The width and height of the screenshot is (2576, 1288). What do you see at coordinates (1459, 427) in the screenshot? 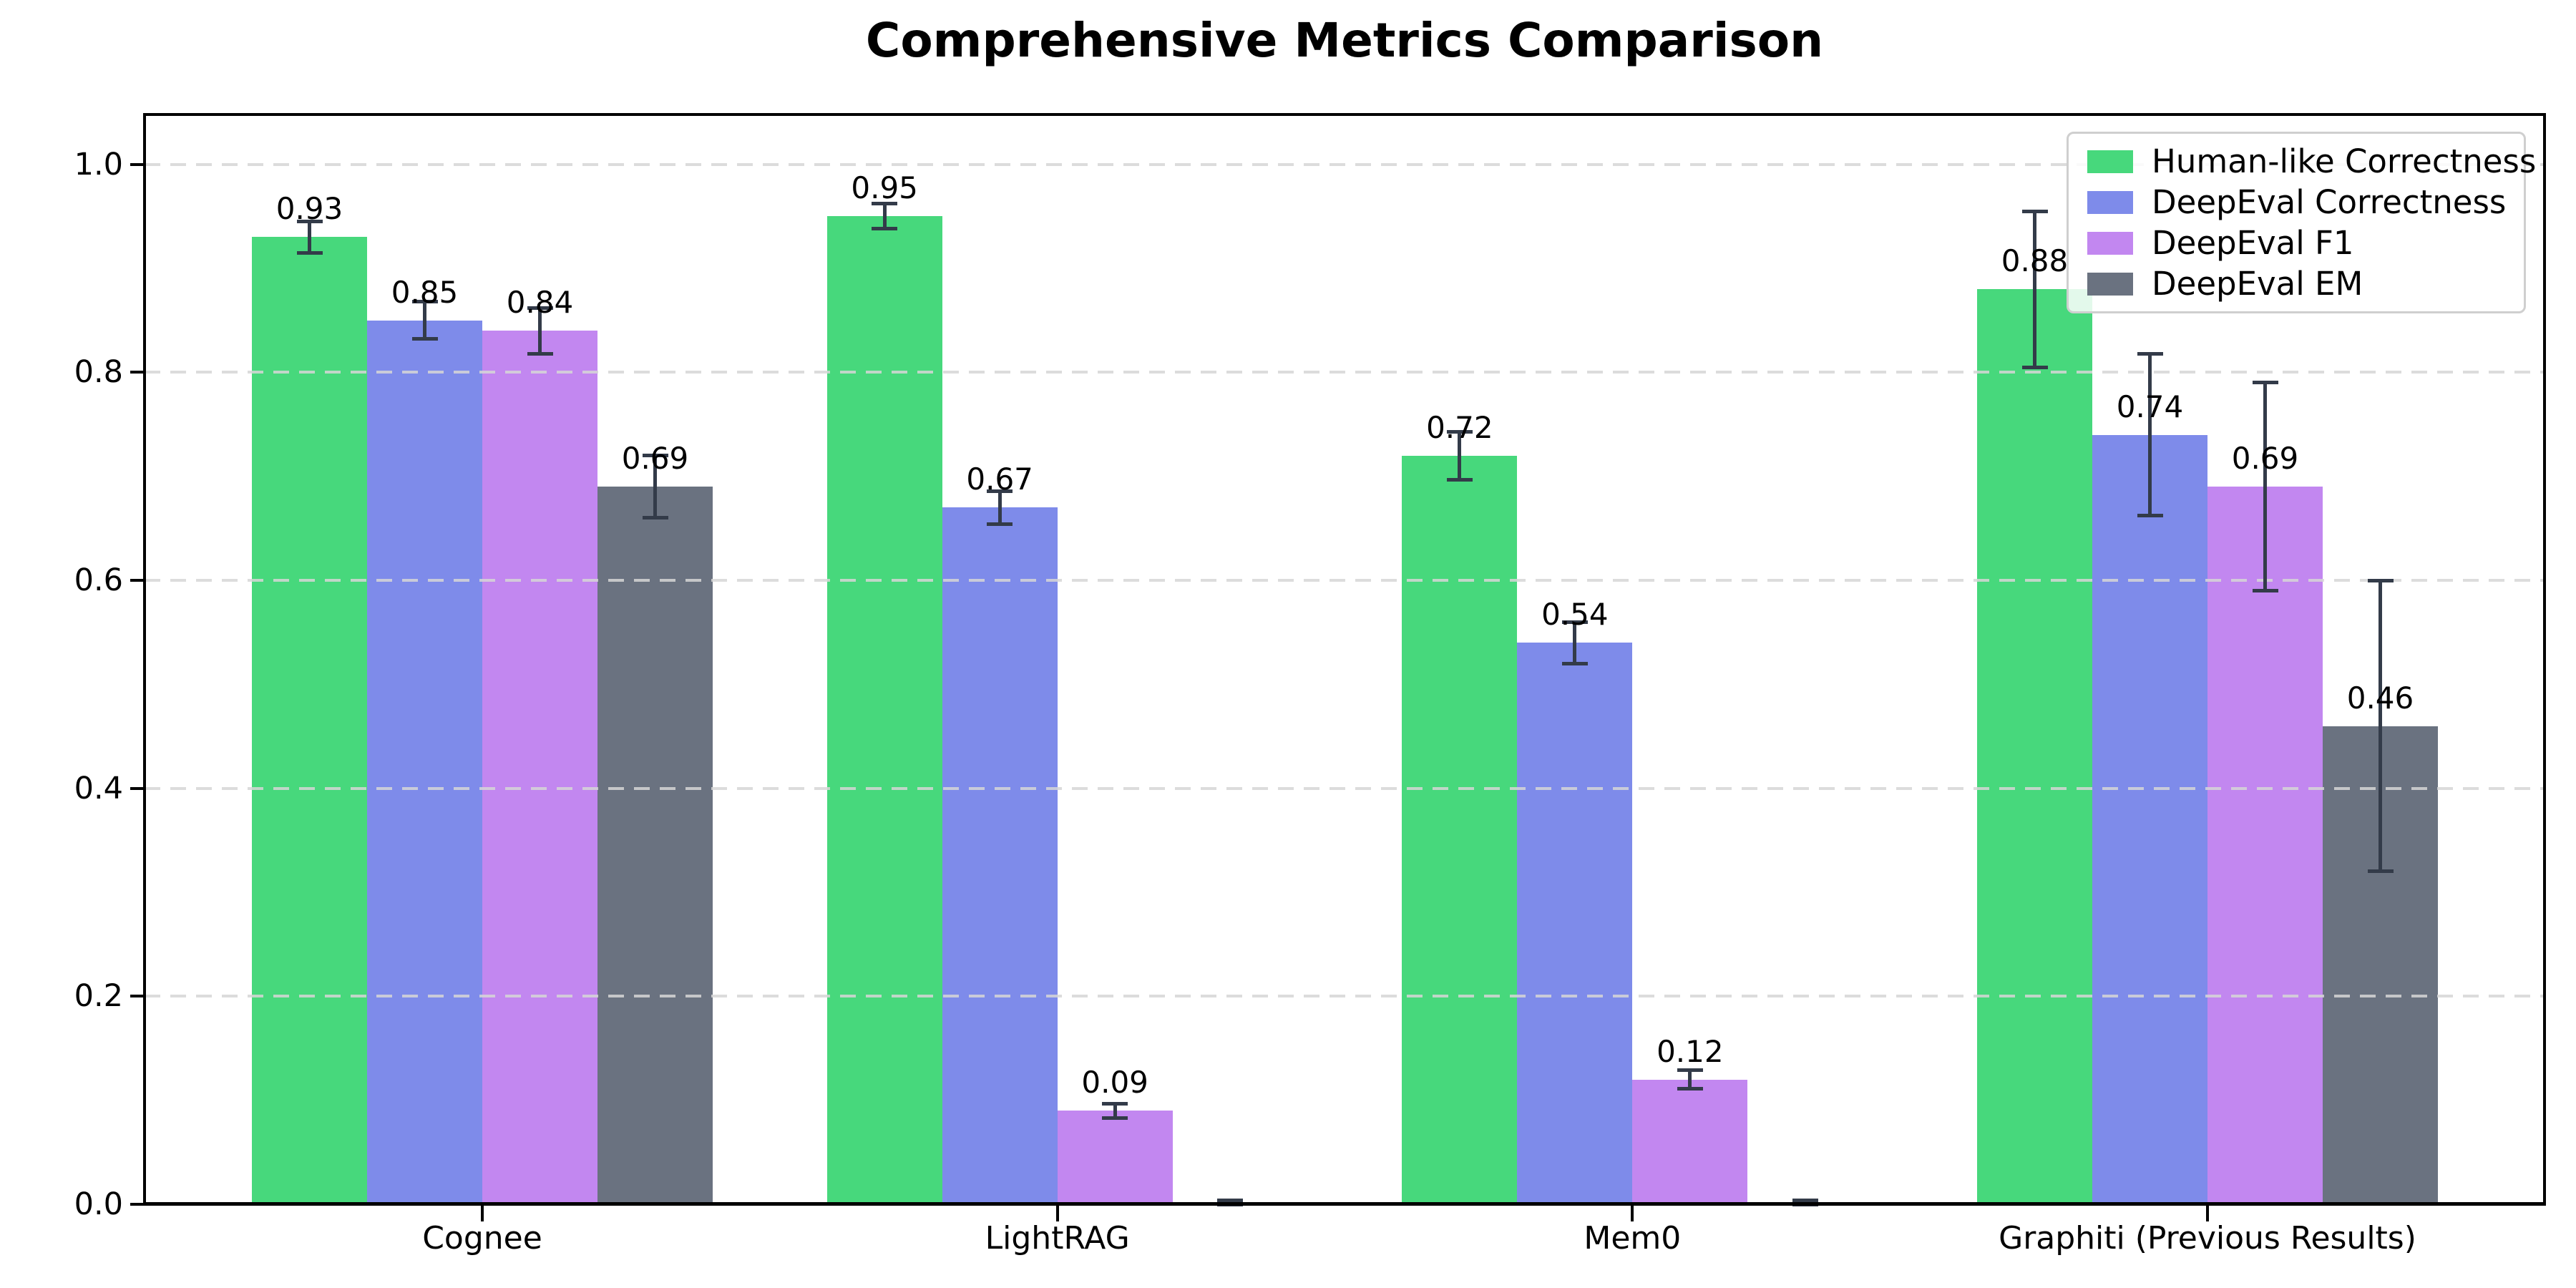
I see `bar-value-label: 0.72` at bounding box center [1459, 427].